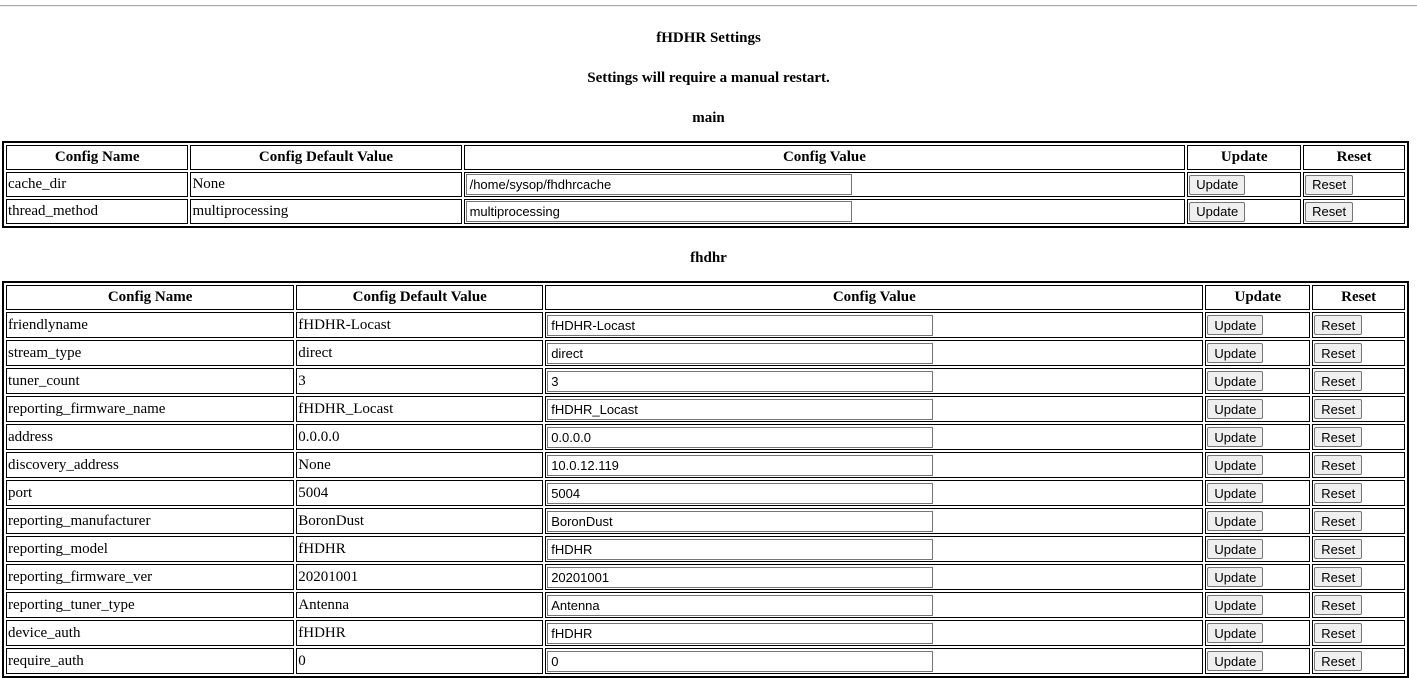 The image size is (1417, 678). I want to click on config-name: reporting_firmware_ver, so click(150, 577).